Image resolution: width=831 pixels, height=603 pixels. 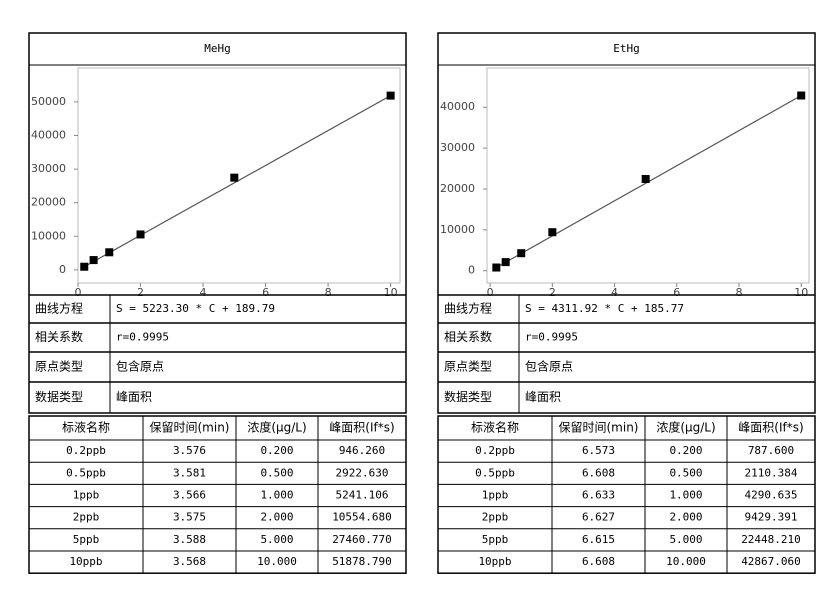 I want to click on table-cell: 0.5ppb, so click(x=495, y=472).